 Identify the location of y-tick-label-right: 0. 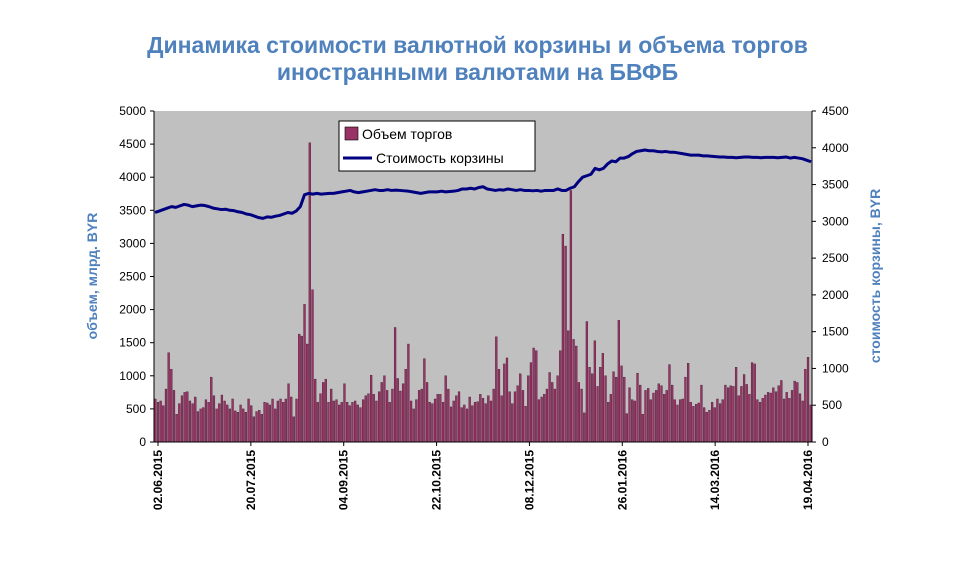
(825, 442).